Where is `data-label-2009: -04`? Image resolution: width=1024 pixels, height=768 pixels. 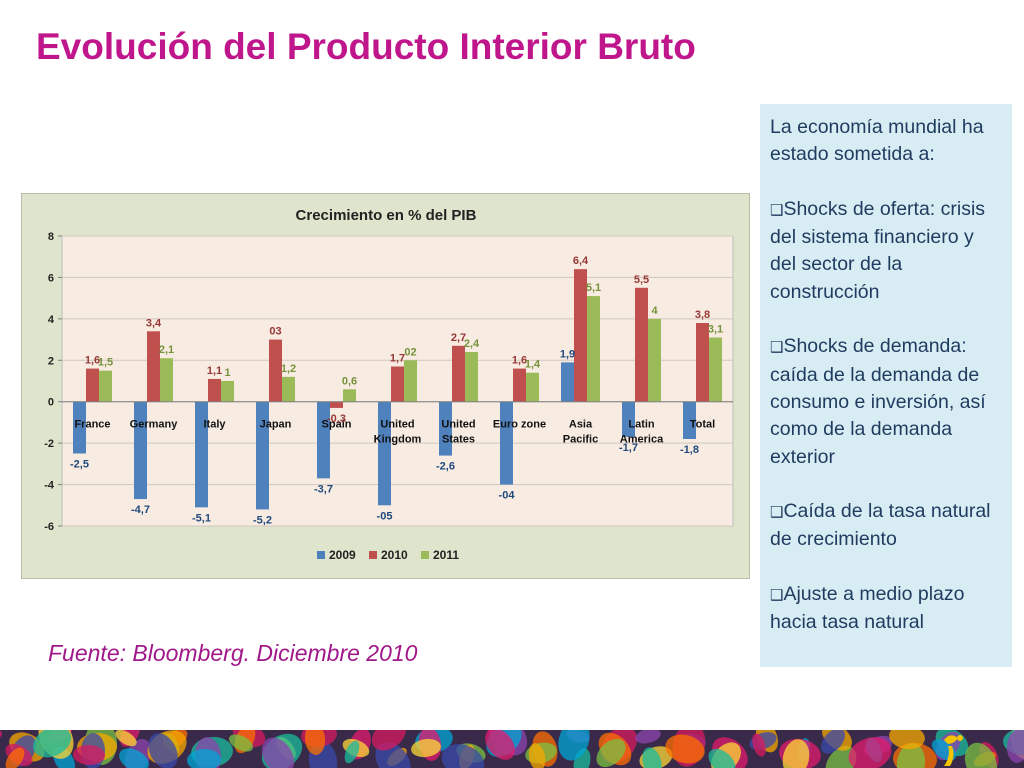 data-label-2009: -04 is located at coordinates (507, 496).